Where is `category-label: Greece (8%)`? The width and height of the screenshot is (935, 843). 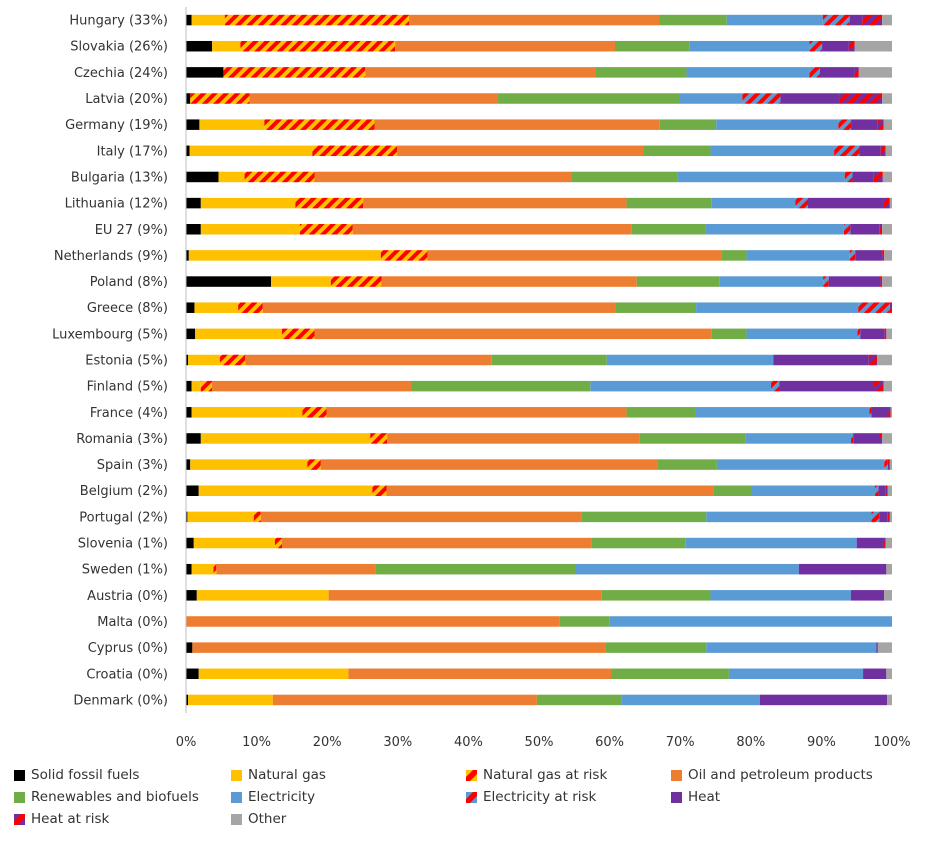 category-label: Greece (8%) is located at coordinates (127, 308).